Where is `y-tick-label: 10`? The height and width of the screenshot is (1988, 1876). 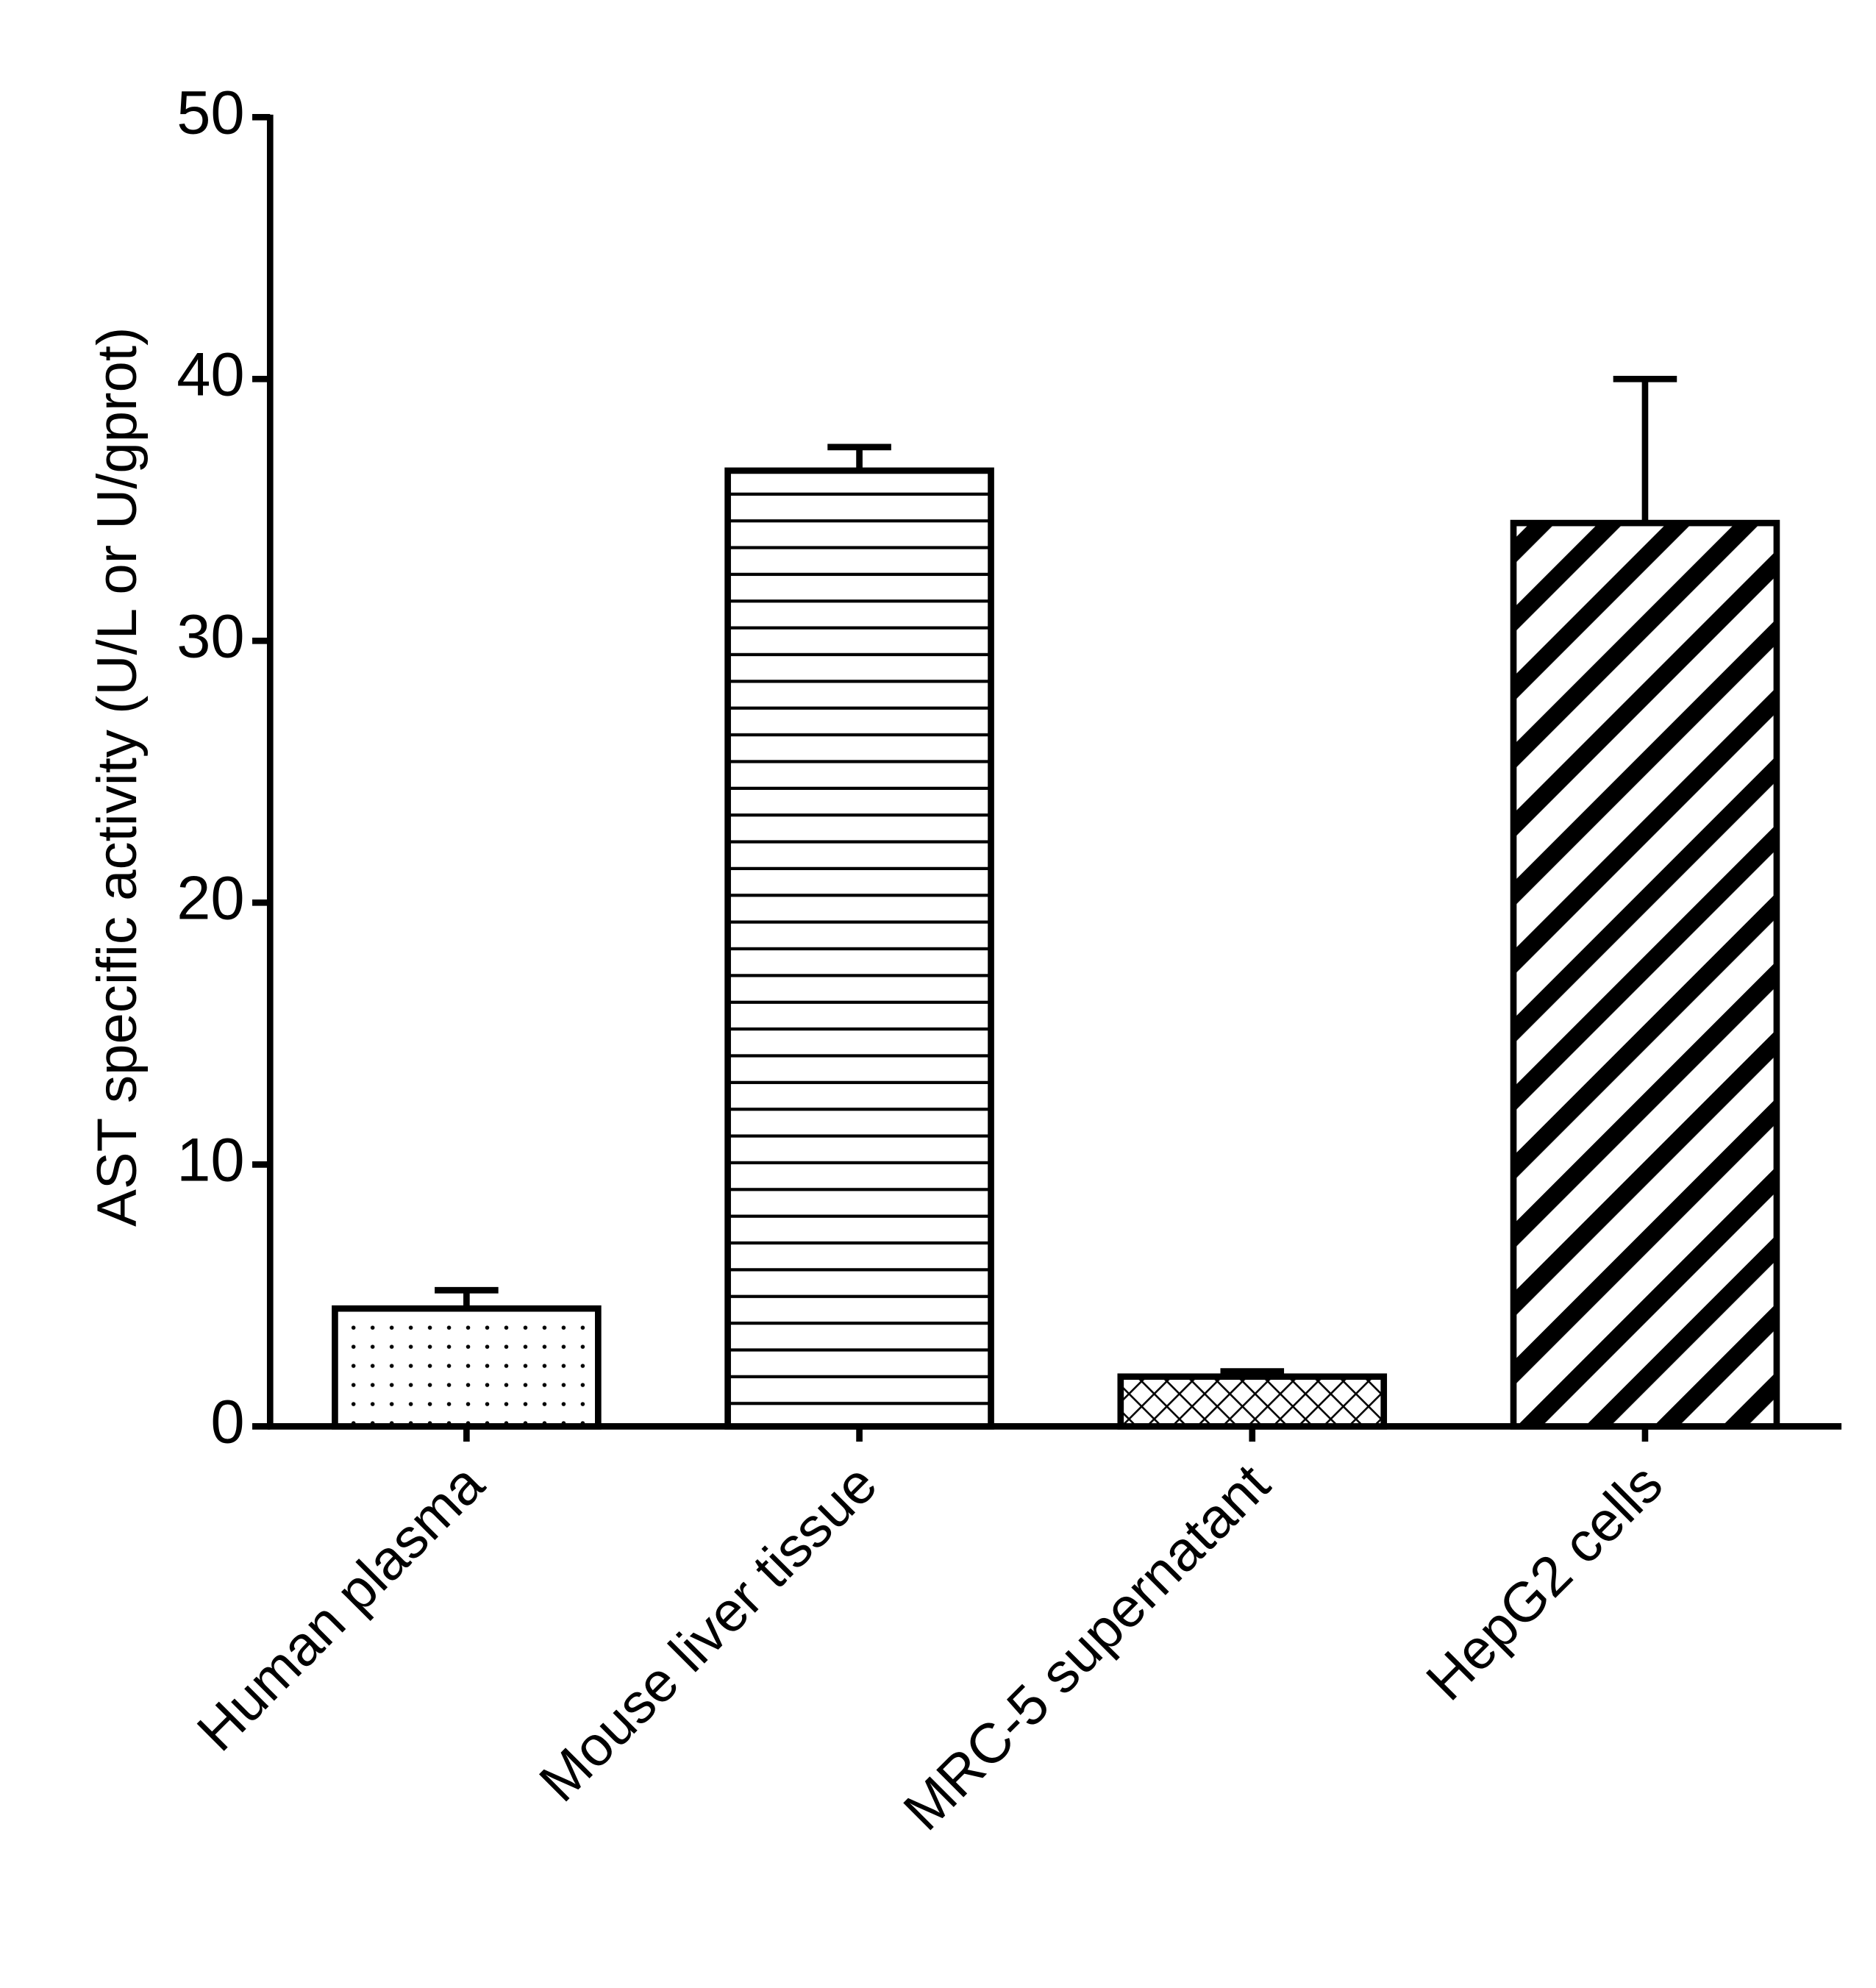
y-tick-label: 10 is located at coordinates (210, 1159).